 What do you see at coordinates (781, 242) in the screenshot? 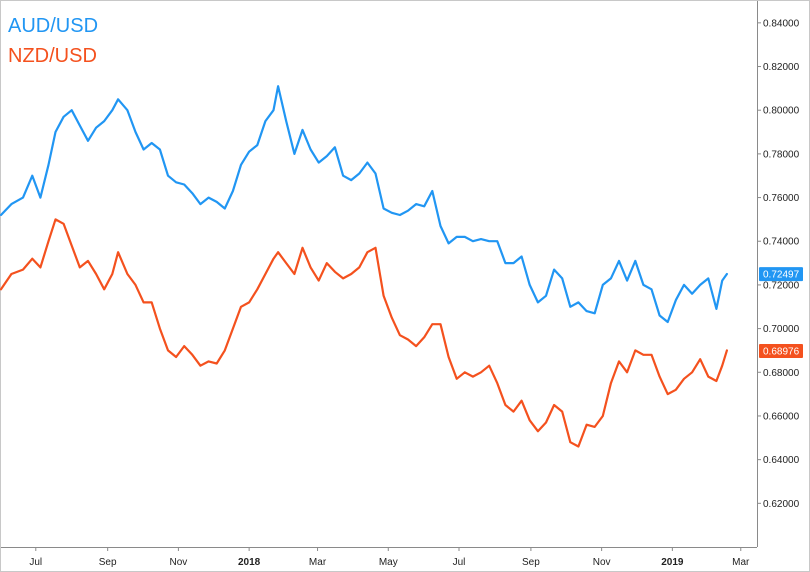
I see `y-tick-label: 0.74000` at bounding box center [781, 242].